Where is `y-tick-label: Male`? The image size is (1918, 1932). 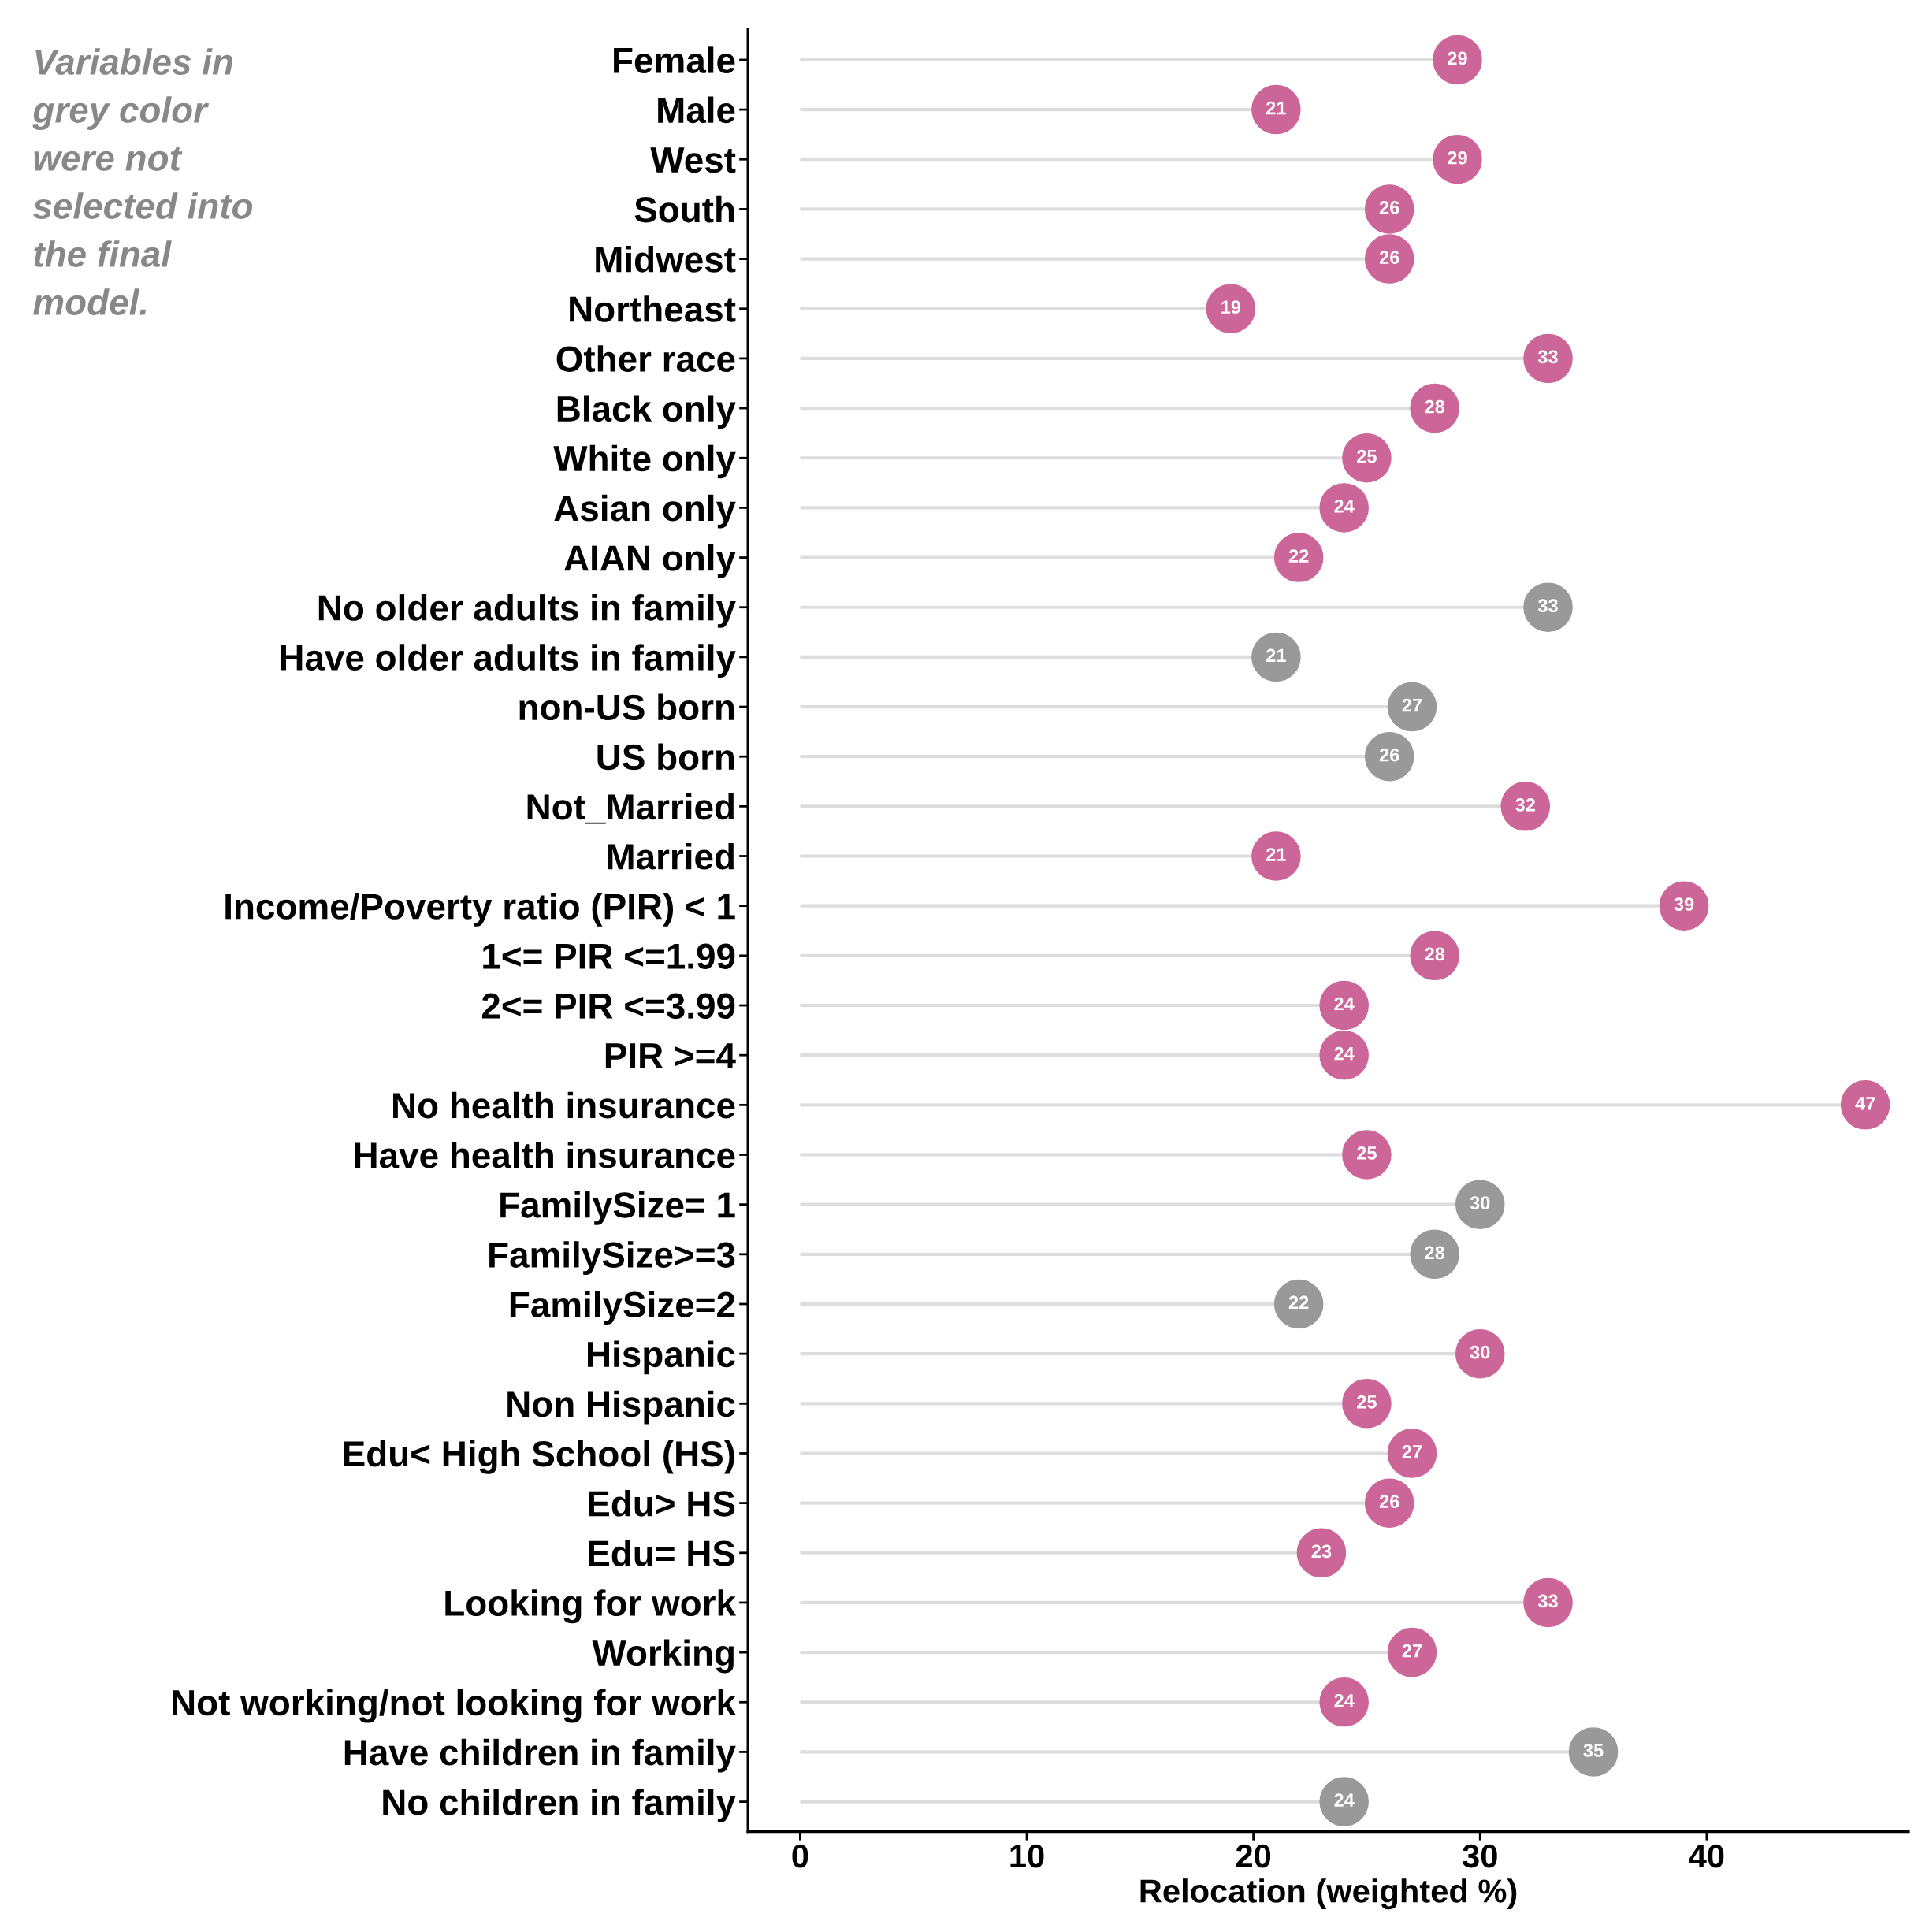
y-tick-label: Male is located at coordinates (696, 110).